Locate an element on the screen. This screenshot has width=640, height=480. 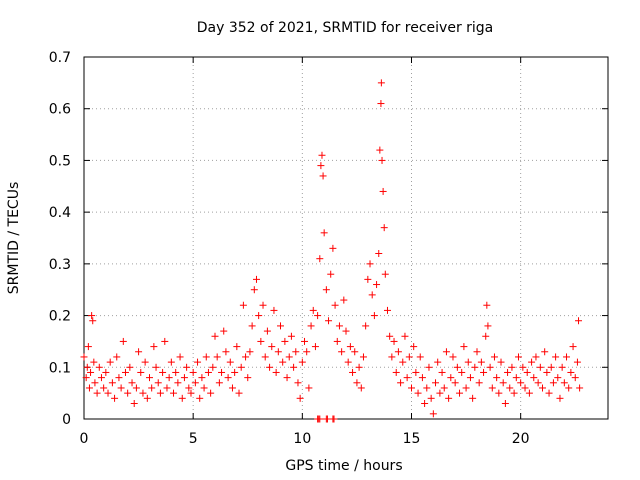
x-tick-label: 20 is located at coordinates (521, 439).